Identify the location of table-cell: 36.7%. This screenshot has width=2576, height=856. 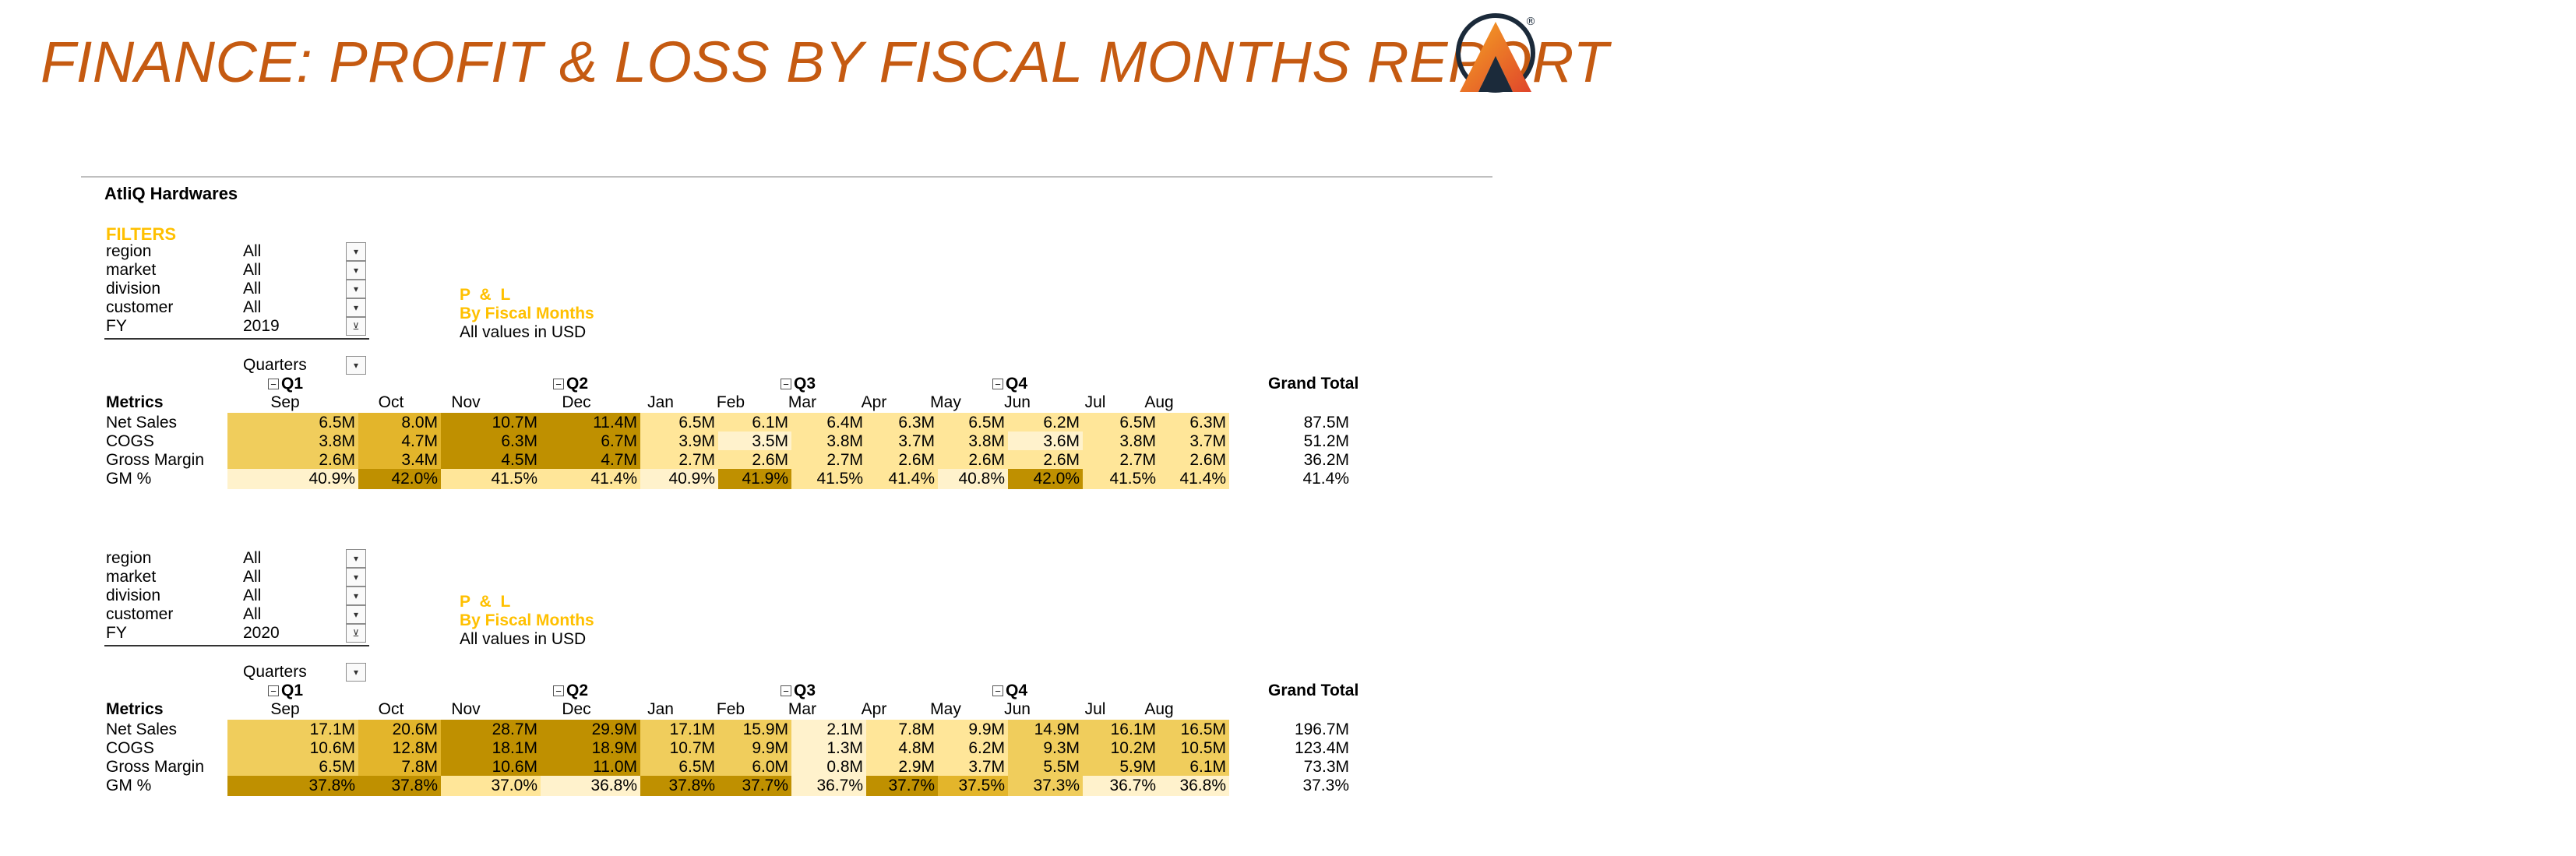
(828, 786).